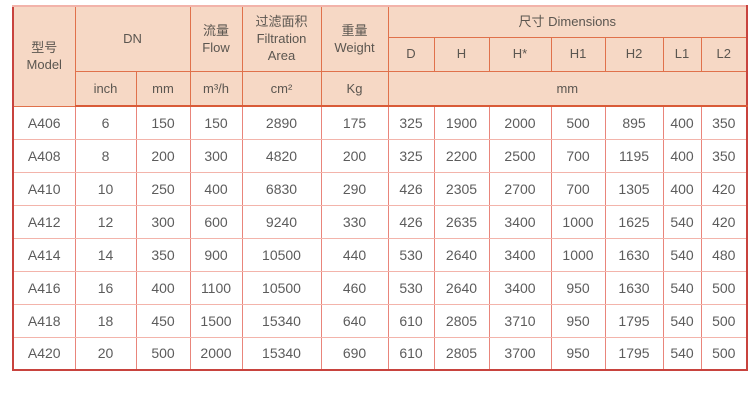 The height and width of the screenshot is (404, 754). I want to click on cell-weight: 330, so click(354, 221).